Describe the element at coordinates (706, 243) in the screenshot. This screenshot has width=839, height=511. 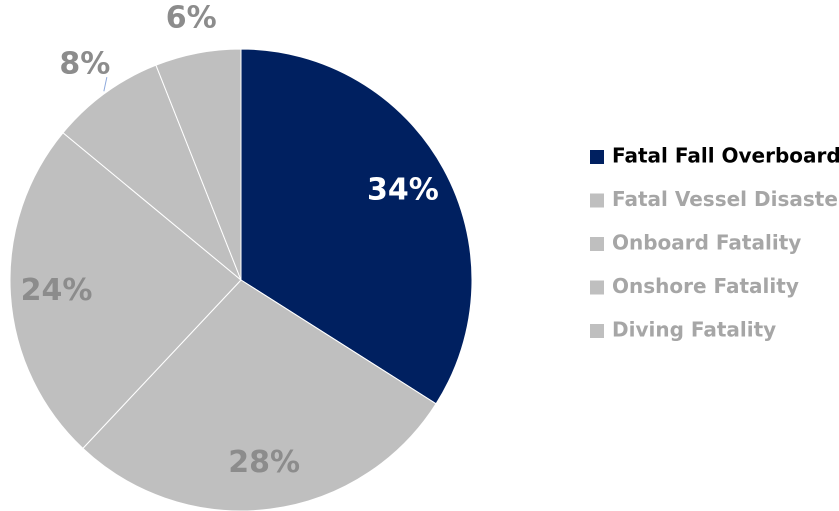
I see `legend-label: Onboard Fatality` at that location.